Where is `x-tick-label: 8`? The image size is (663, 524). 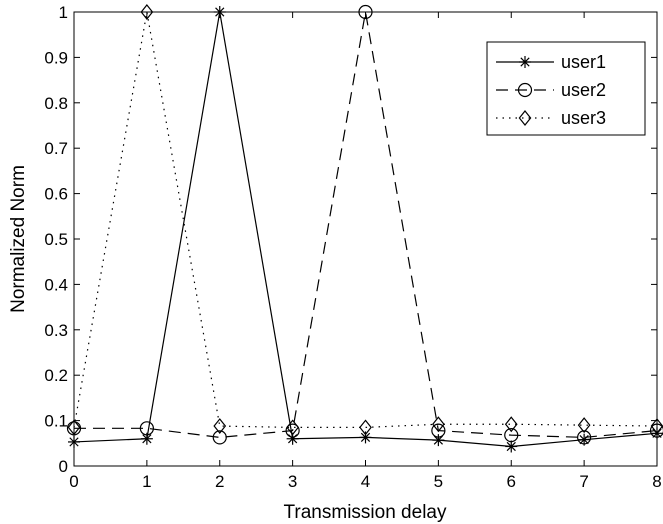 x-tick-label: 8 is located at coordinates (656, 481).